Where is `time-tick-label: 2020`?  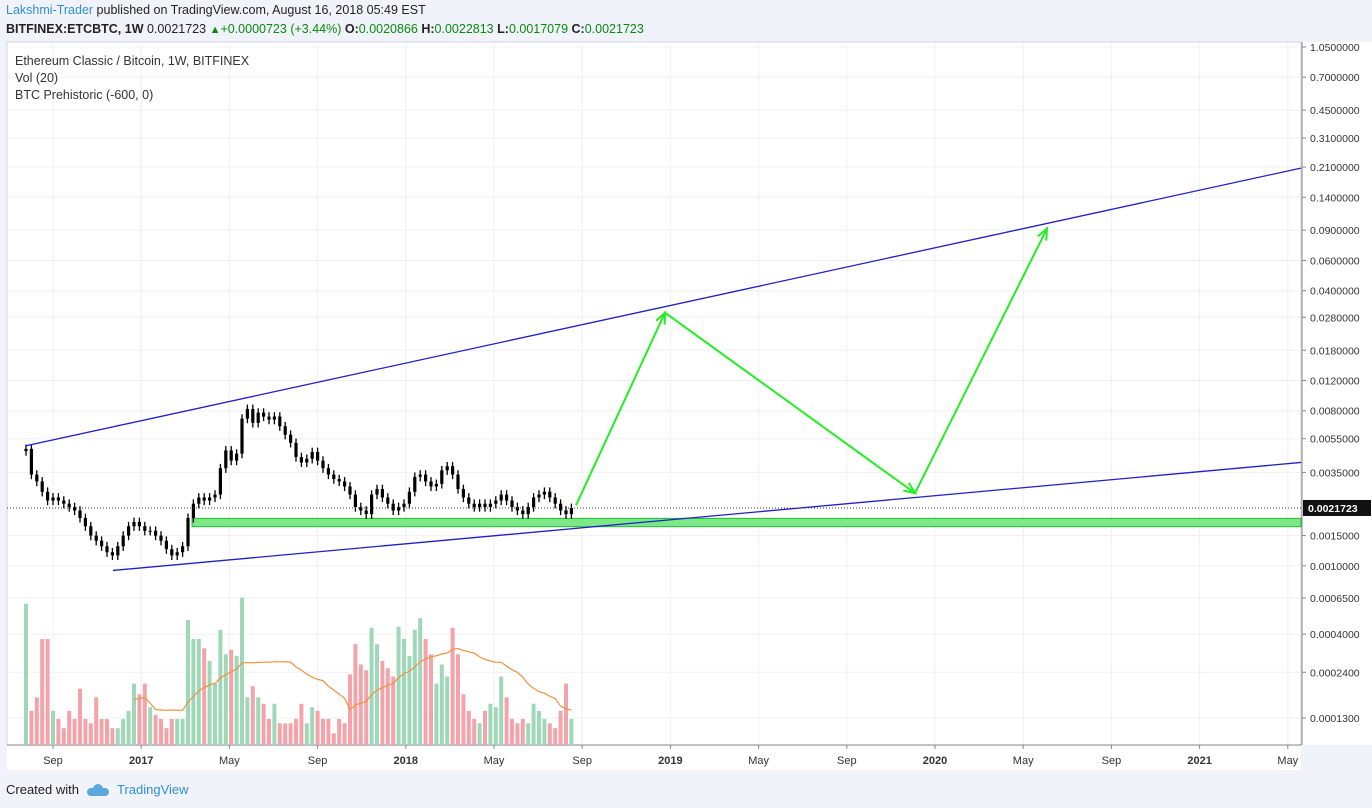 time-tick-label: 2020 is located at coordinates (935, 761).